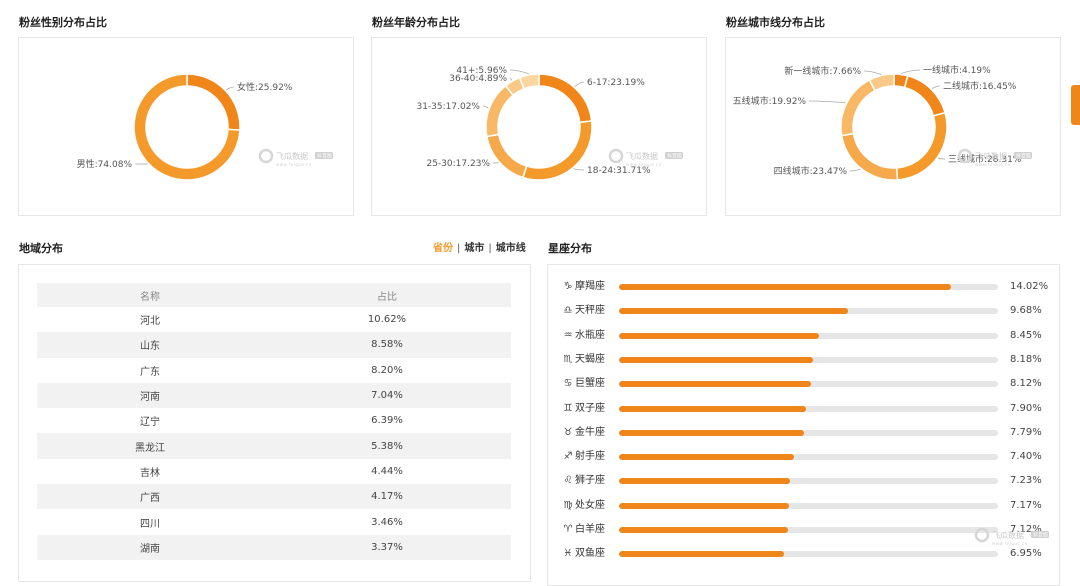 This screenshot has height=586, width=1080. I want to click on zodiac-name-label: 摩羯座, so click(590, 286).